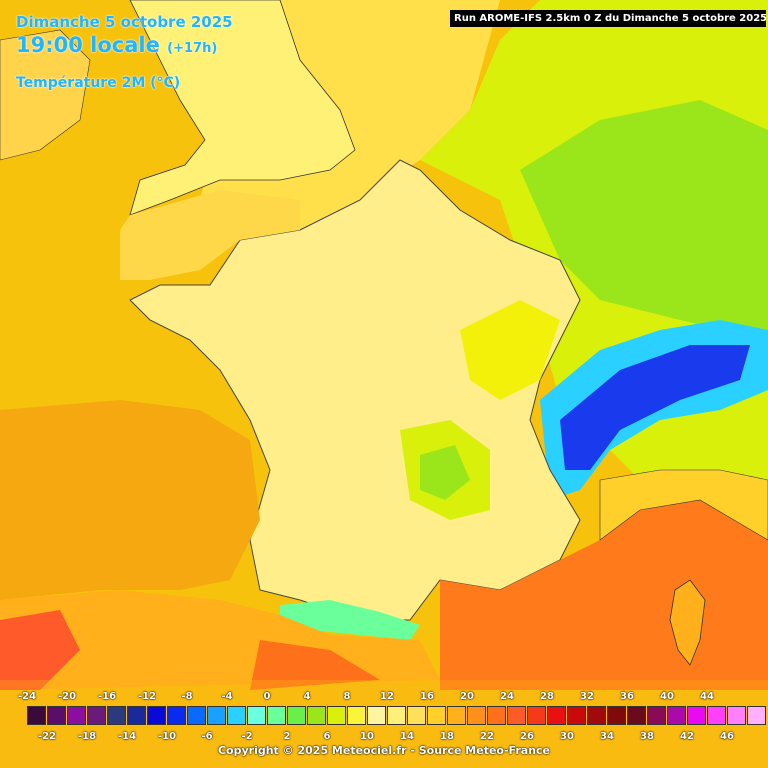 This screenshot has width=768, height=768. Describe the element at coordinates (487, 736) in the screenshot. I see `legend-tick-bottom: 22` at that location.